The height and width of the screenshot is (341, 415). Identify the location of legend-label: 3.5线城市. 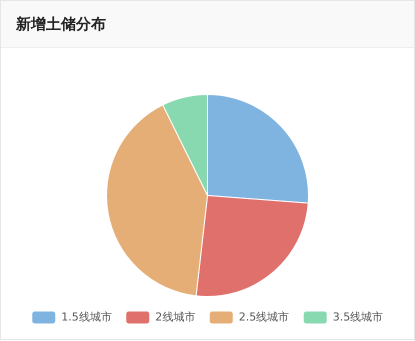
(358, 317).